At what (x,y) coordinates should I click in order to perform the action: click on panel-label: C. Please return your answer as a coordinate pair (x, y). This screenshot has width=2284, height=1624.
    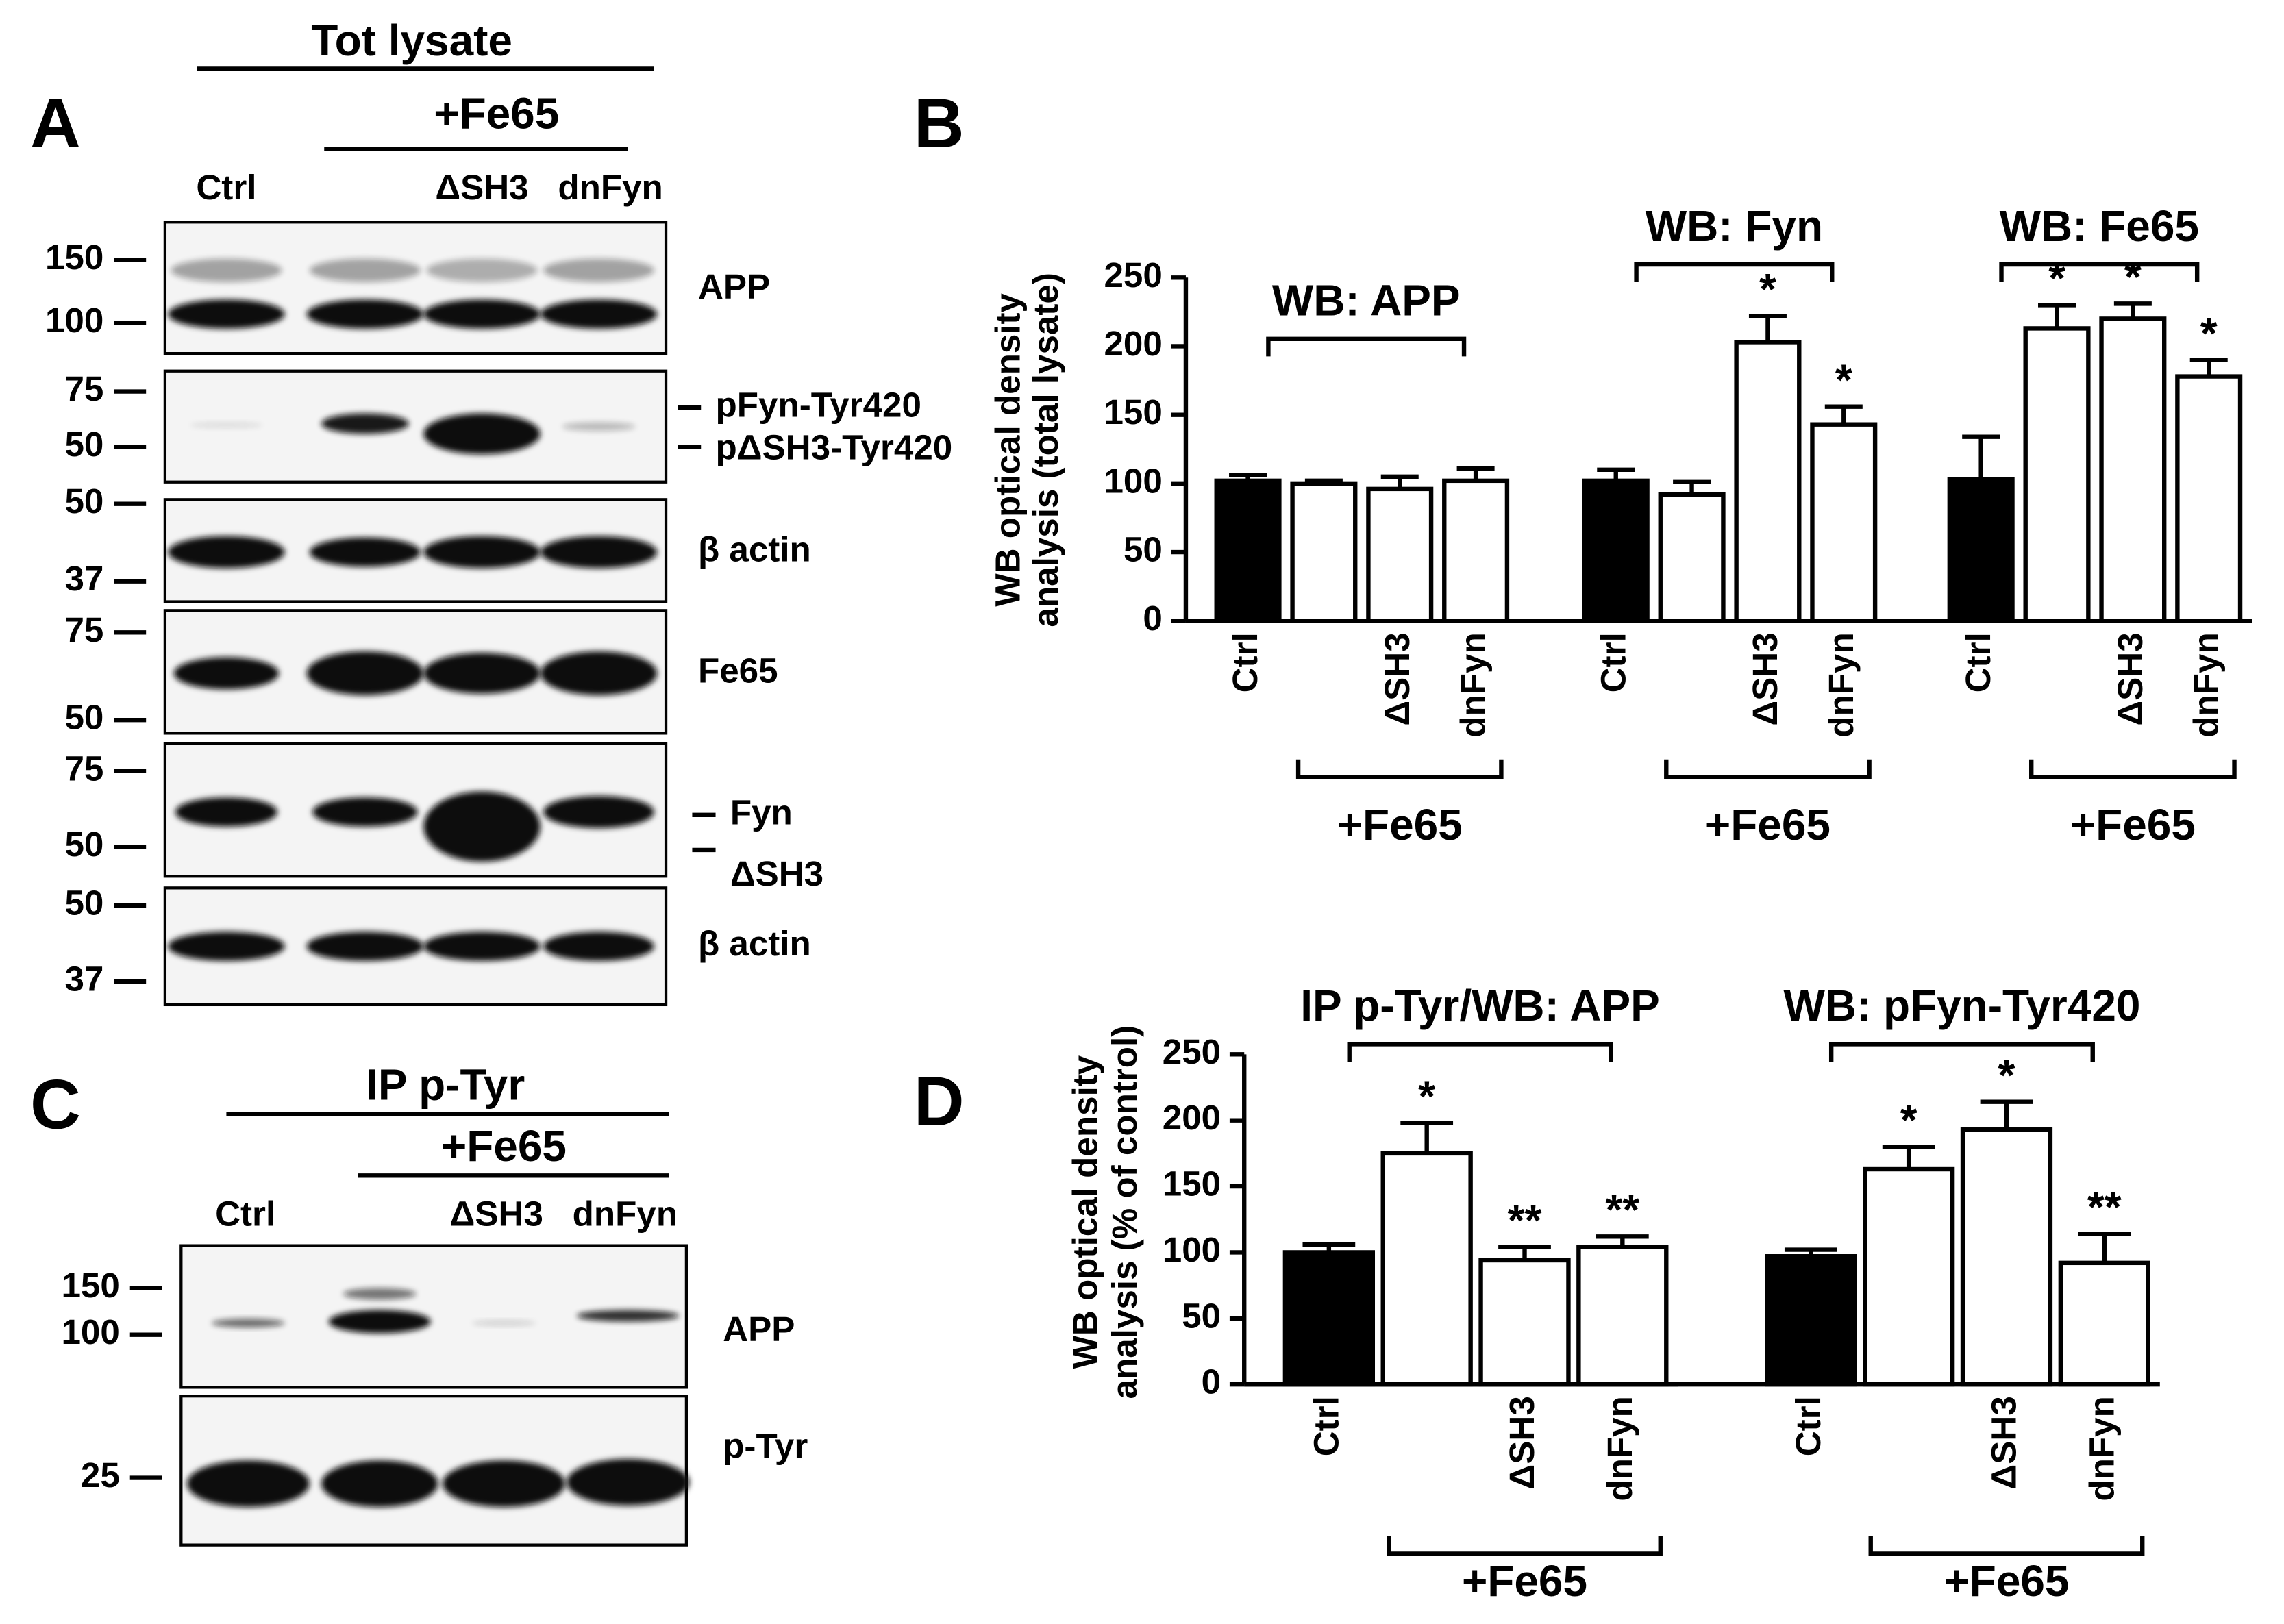
    Looking at the image, I should click on (55, 1103).